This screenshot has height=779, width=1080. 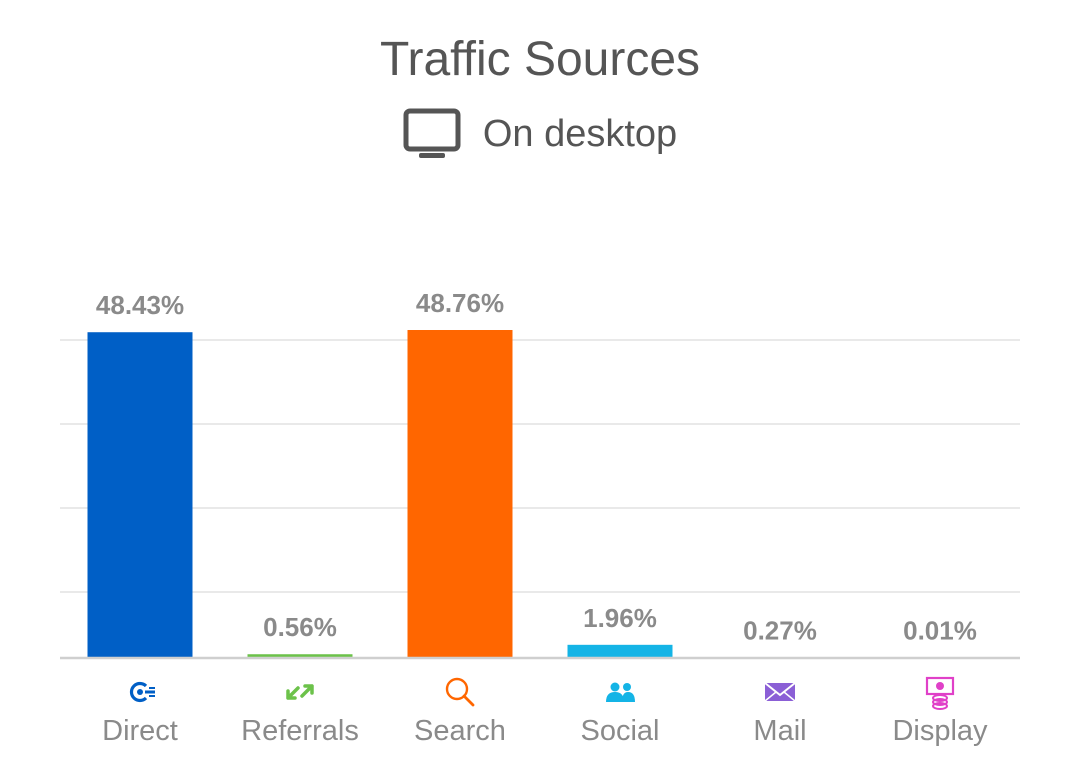 I want to click on bar-referrals, so click(x=300, y=656).